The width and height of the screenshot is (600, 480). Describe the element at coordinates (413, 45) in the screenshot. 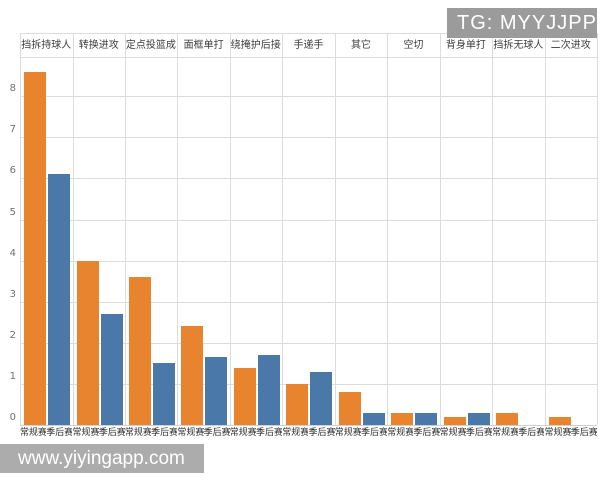

I see `column-header: 空切` at that location.